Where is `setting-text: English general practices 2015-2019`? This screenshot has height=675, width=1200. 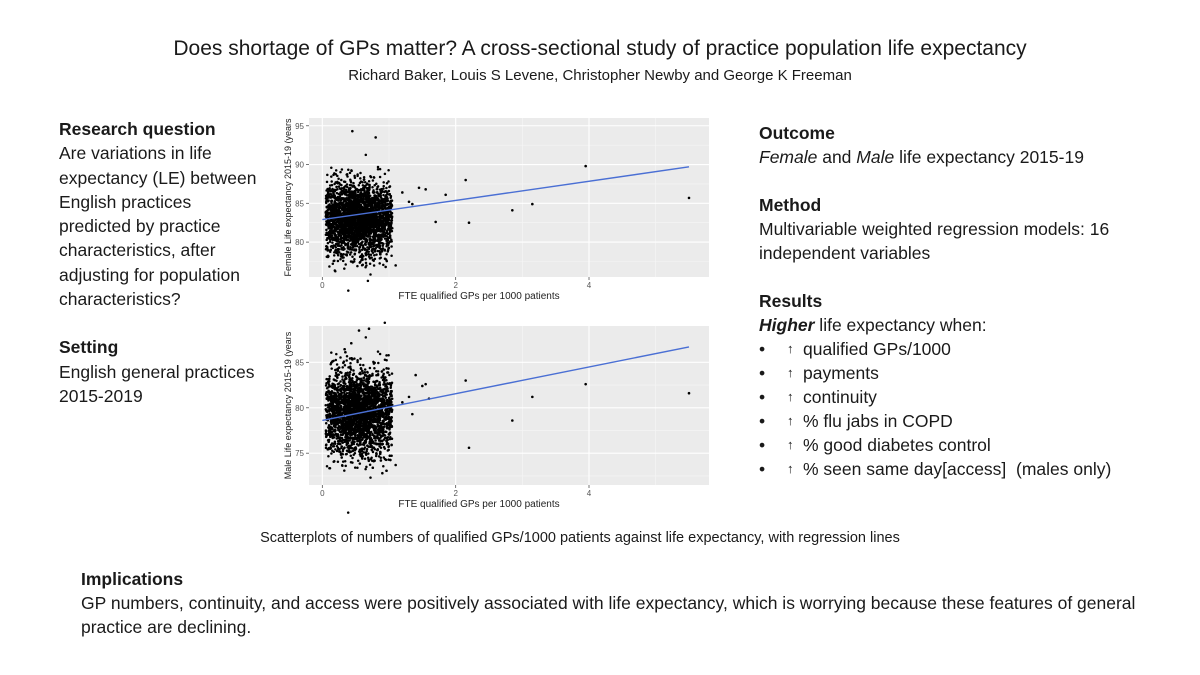 setting-text: English general practices 2015-2019 is located at coordinates (157, 383).